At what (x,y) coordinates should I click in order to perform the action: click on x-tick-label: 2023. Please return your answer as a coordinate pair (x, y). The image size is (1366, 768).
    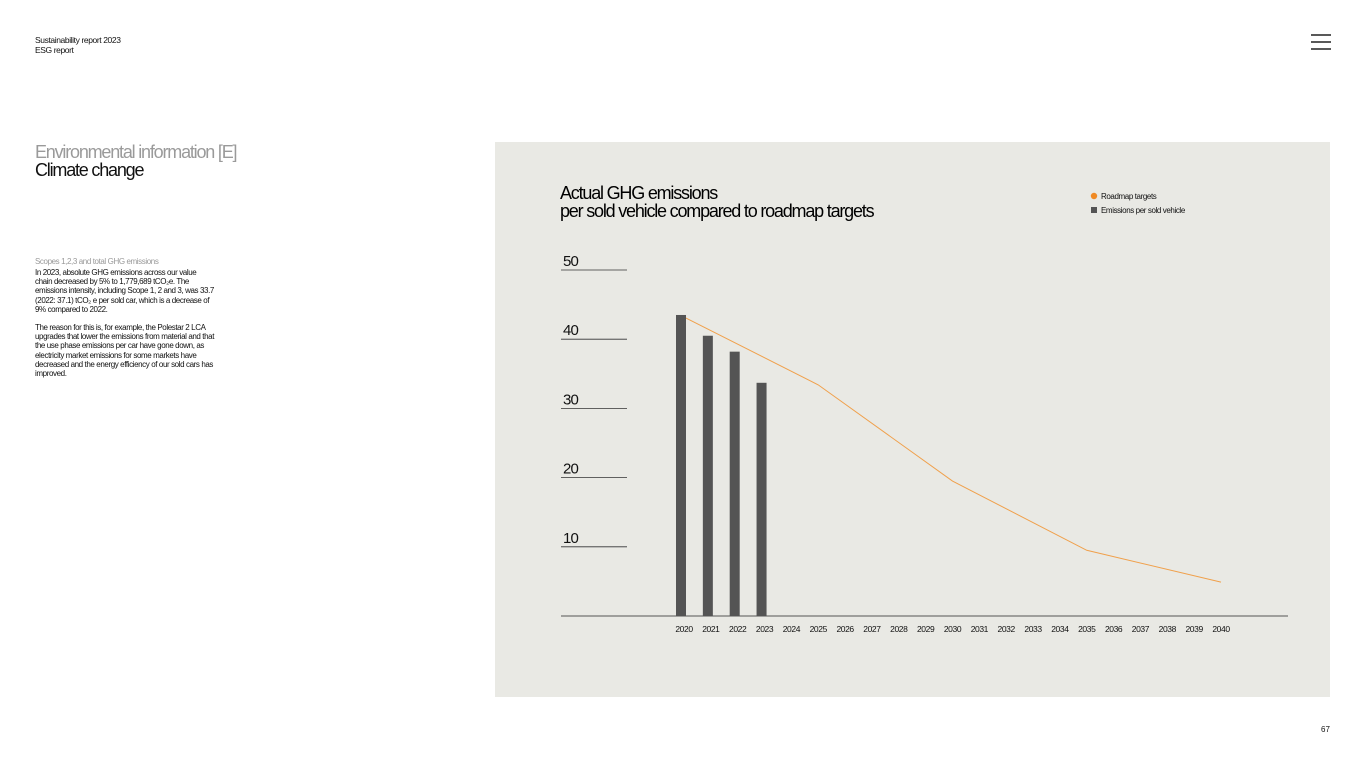
    Looking at the image, I should click on (765, 629).